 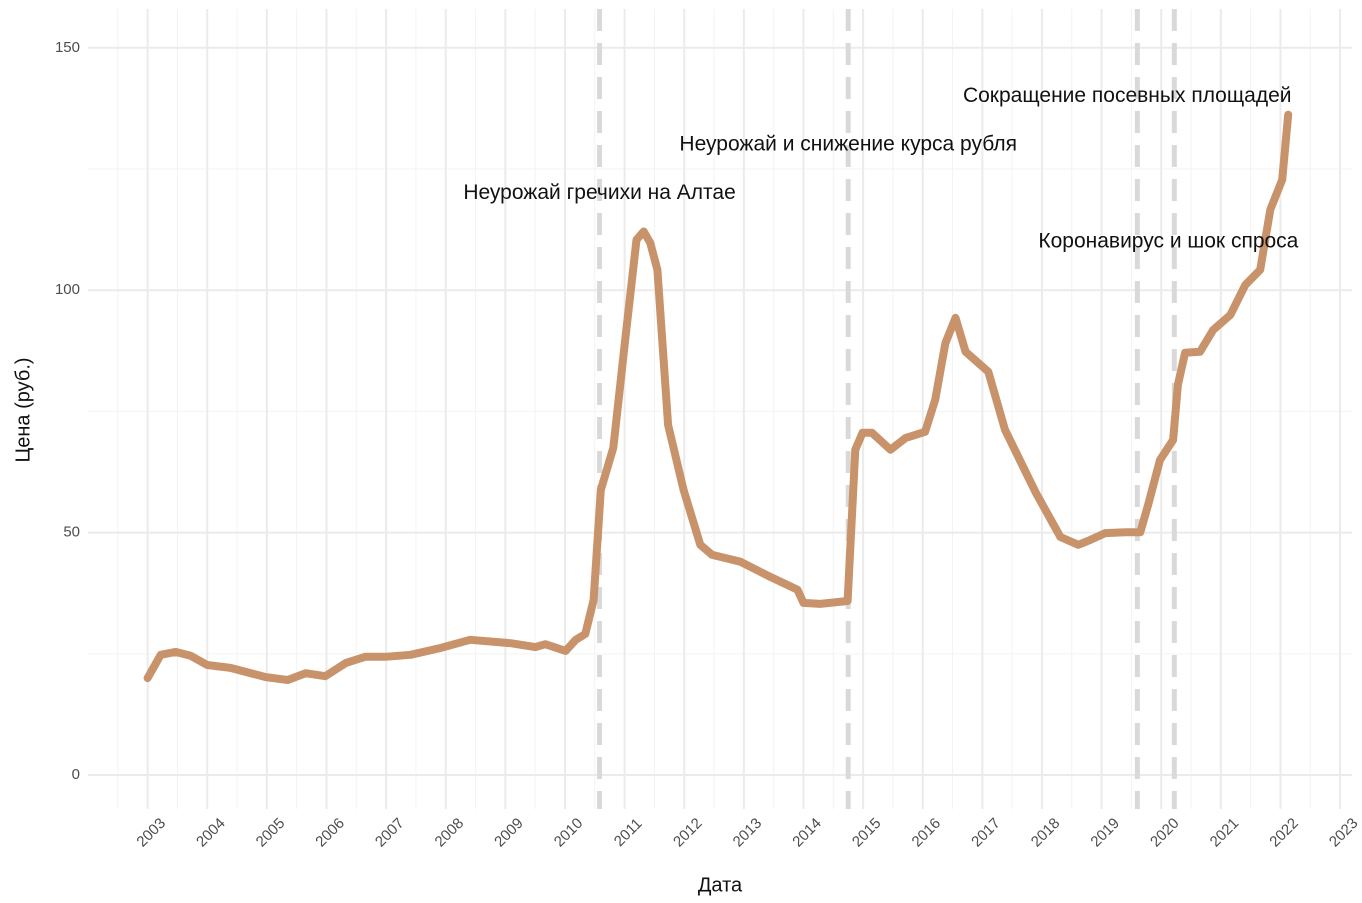 What do you see at coordinates (1105, 833) in the screenshot?
I see `x-tick-label: 2019` at bounding box center [1105, 833].